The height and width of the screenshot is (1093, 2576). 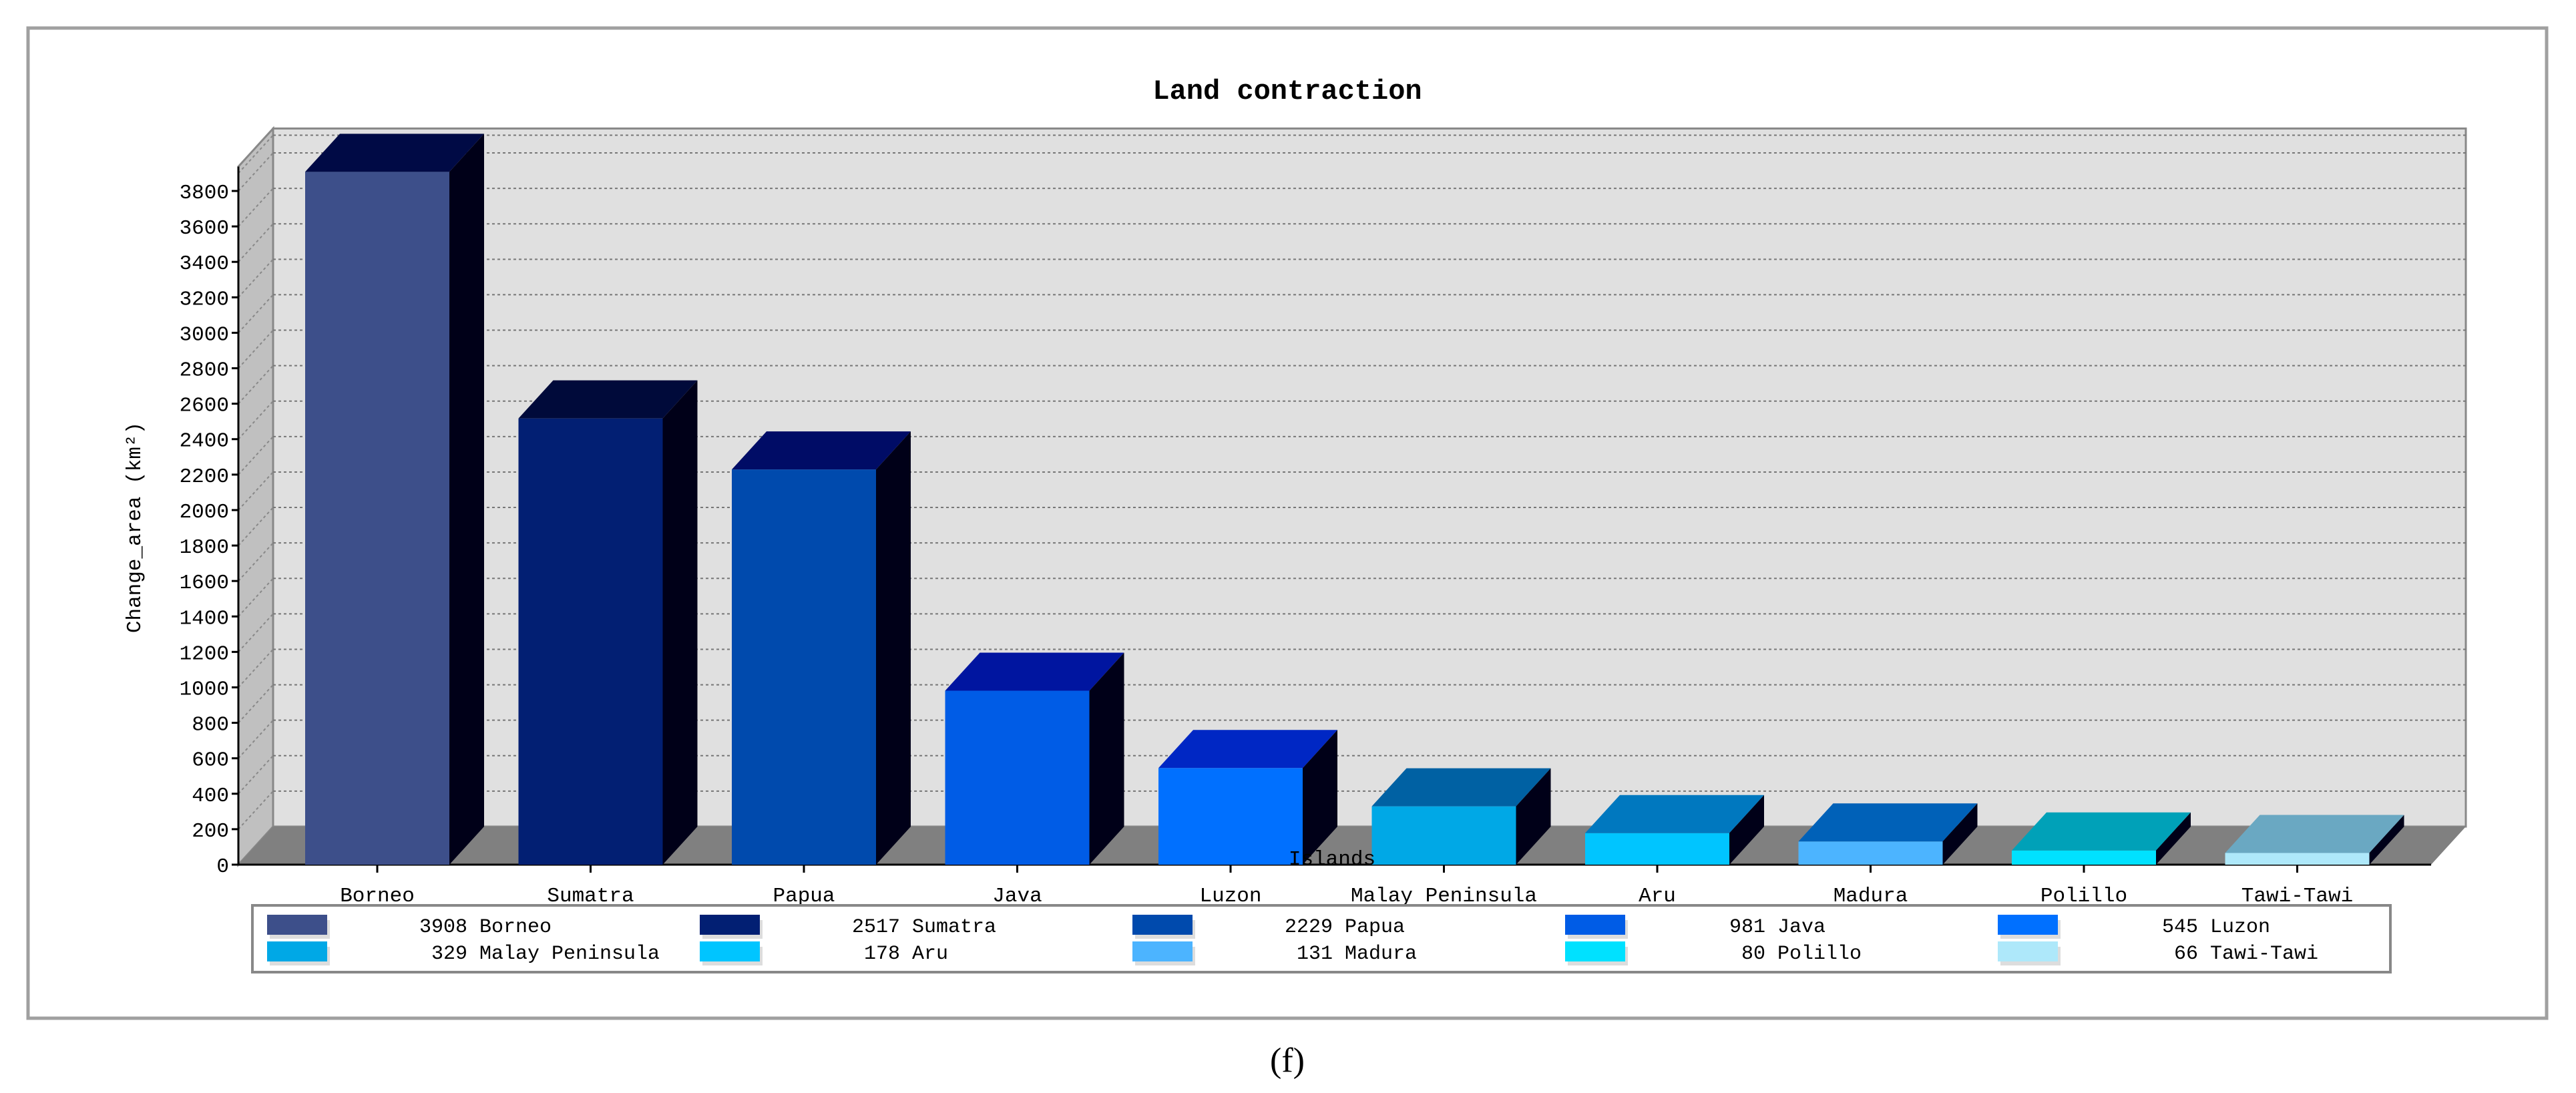 I want to click on chart-title: Land contraction, so click(x=1287, y=91).